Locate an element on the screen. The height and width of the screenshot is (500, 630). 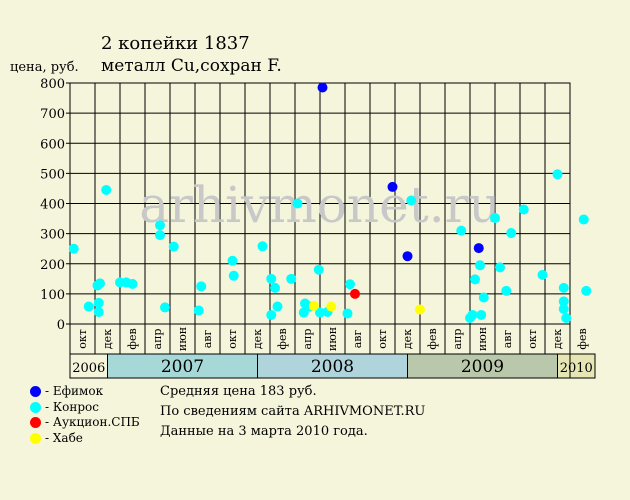
legend-label: - Конрос is located at coordinates (72, 406).